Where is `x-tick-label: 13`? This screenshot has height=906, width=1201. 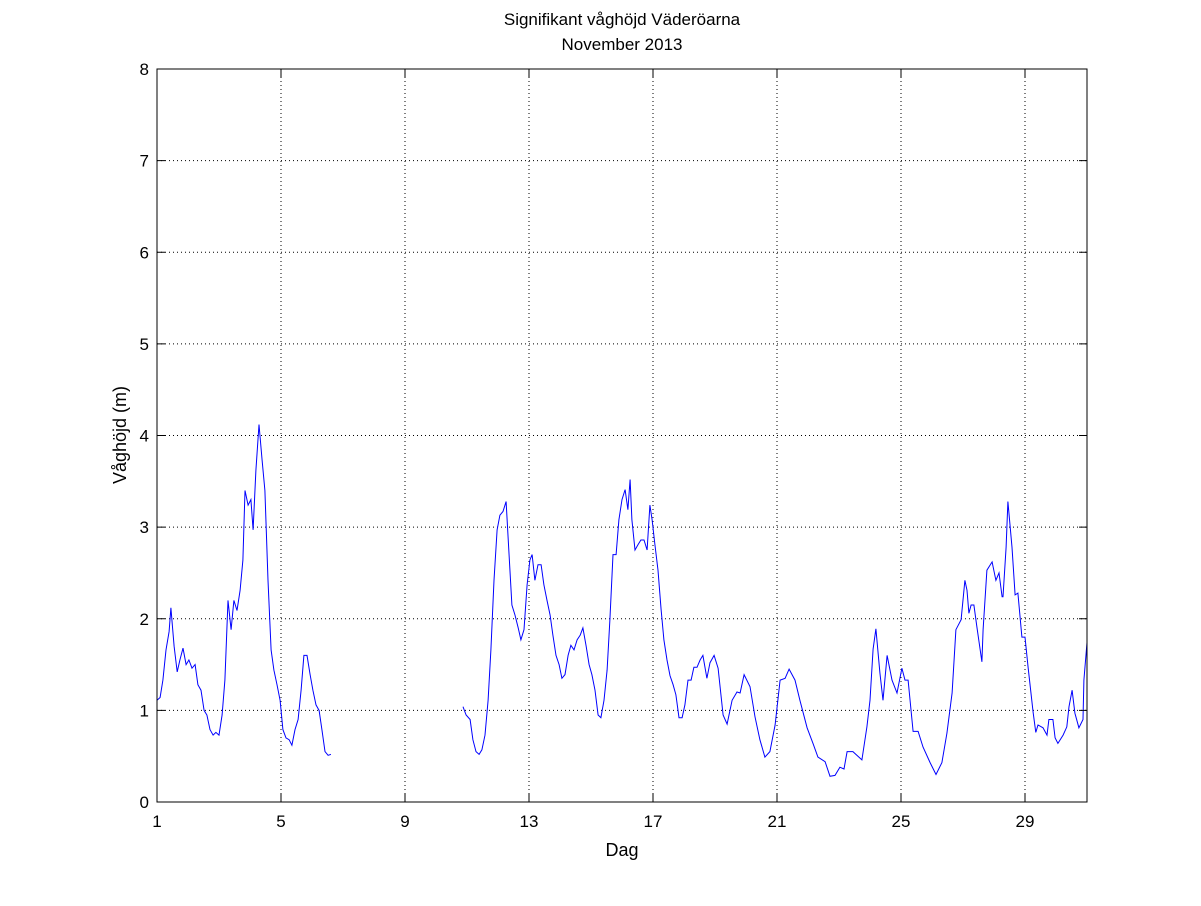 x-tick-label: 13 is located at coordinates (529, 821).